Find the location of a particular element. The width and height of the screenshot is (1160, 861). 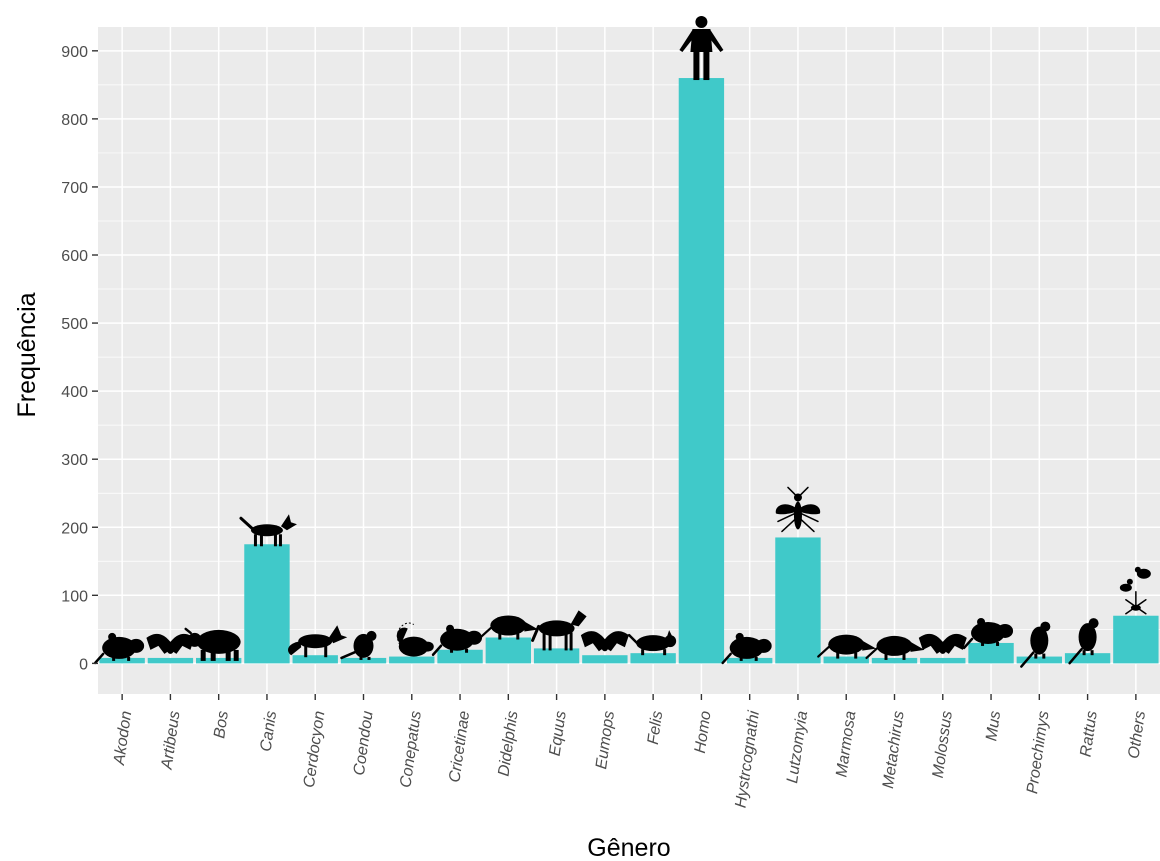

bar-conepatus is located at coordinates (412, 660).